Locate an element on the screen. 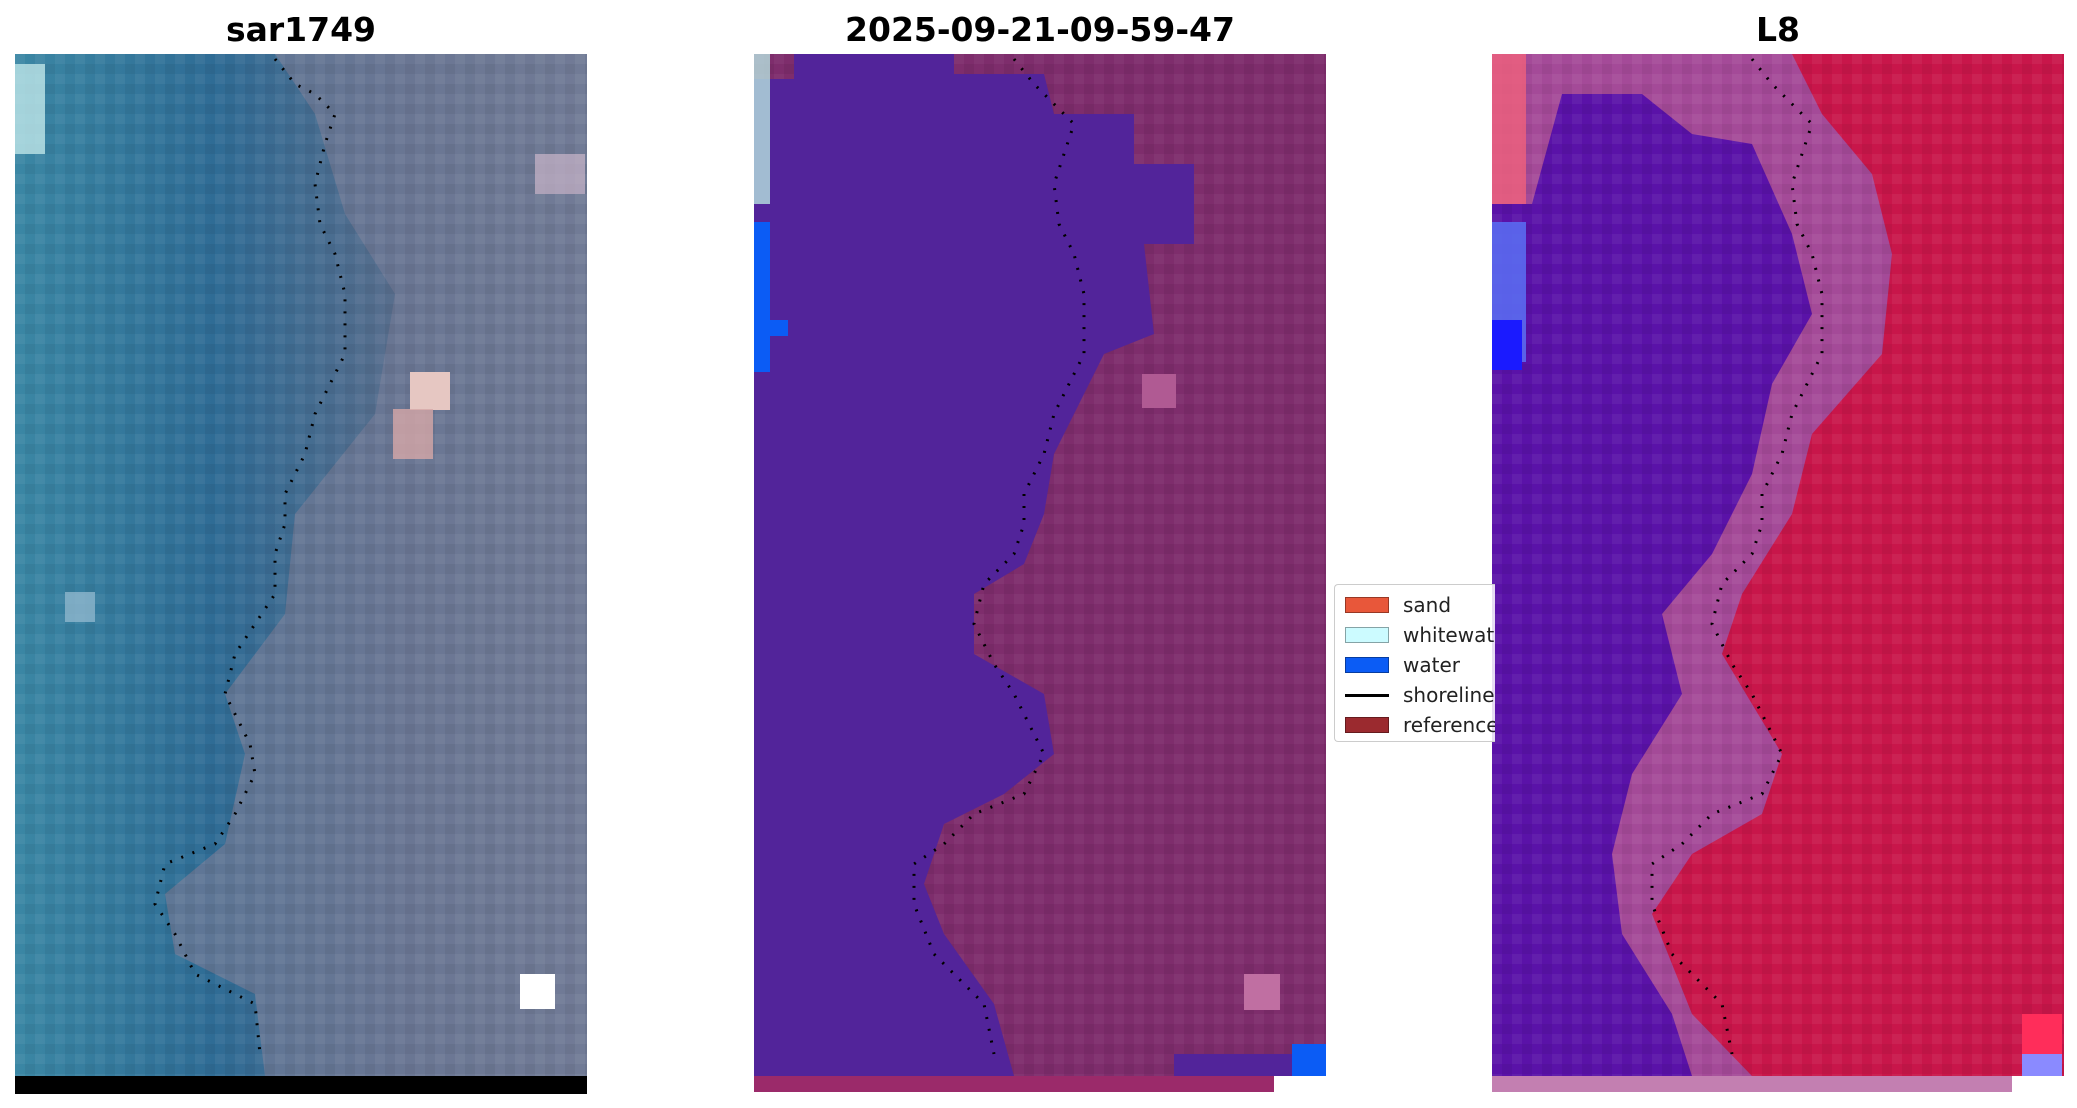  sand-swatch is located at coordinates (1367, 605).